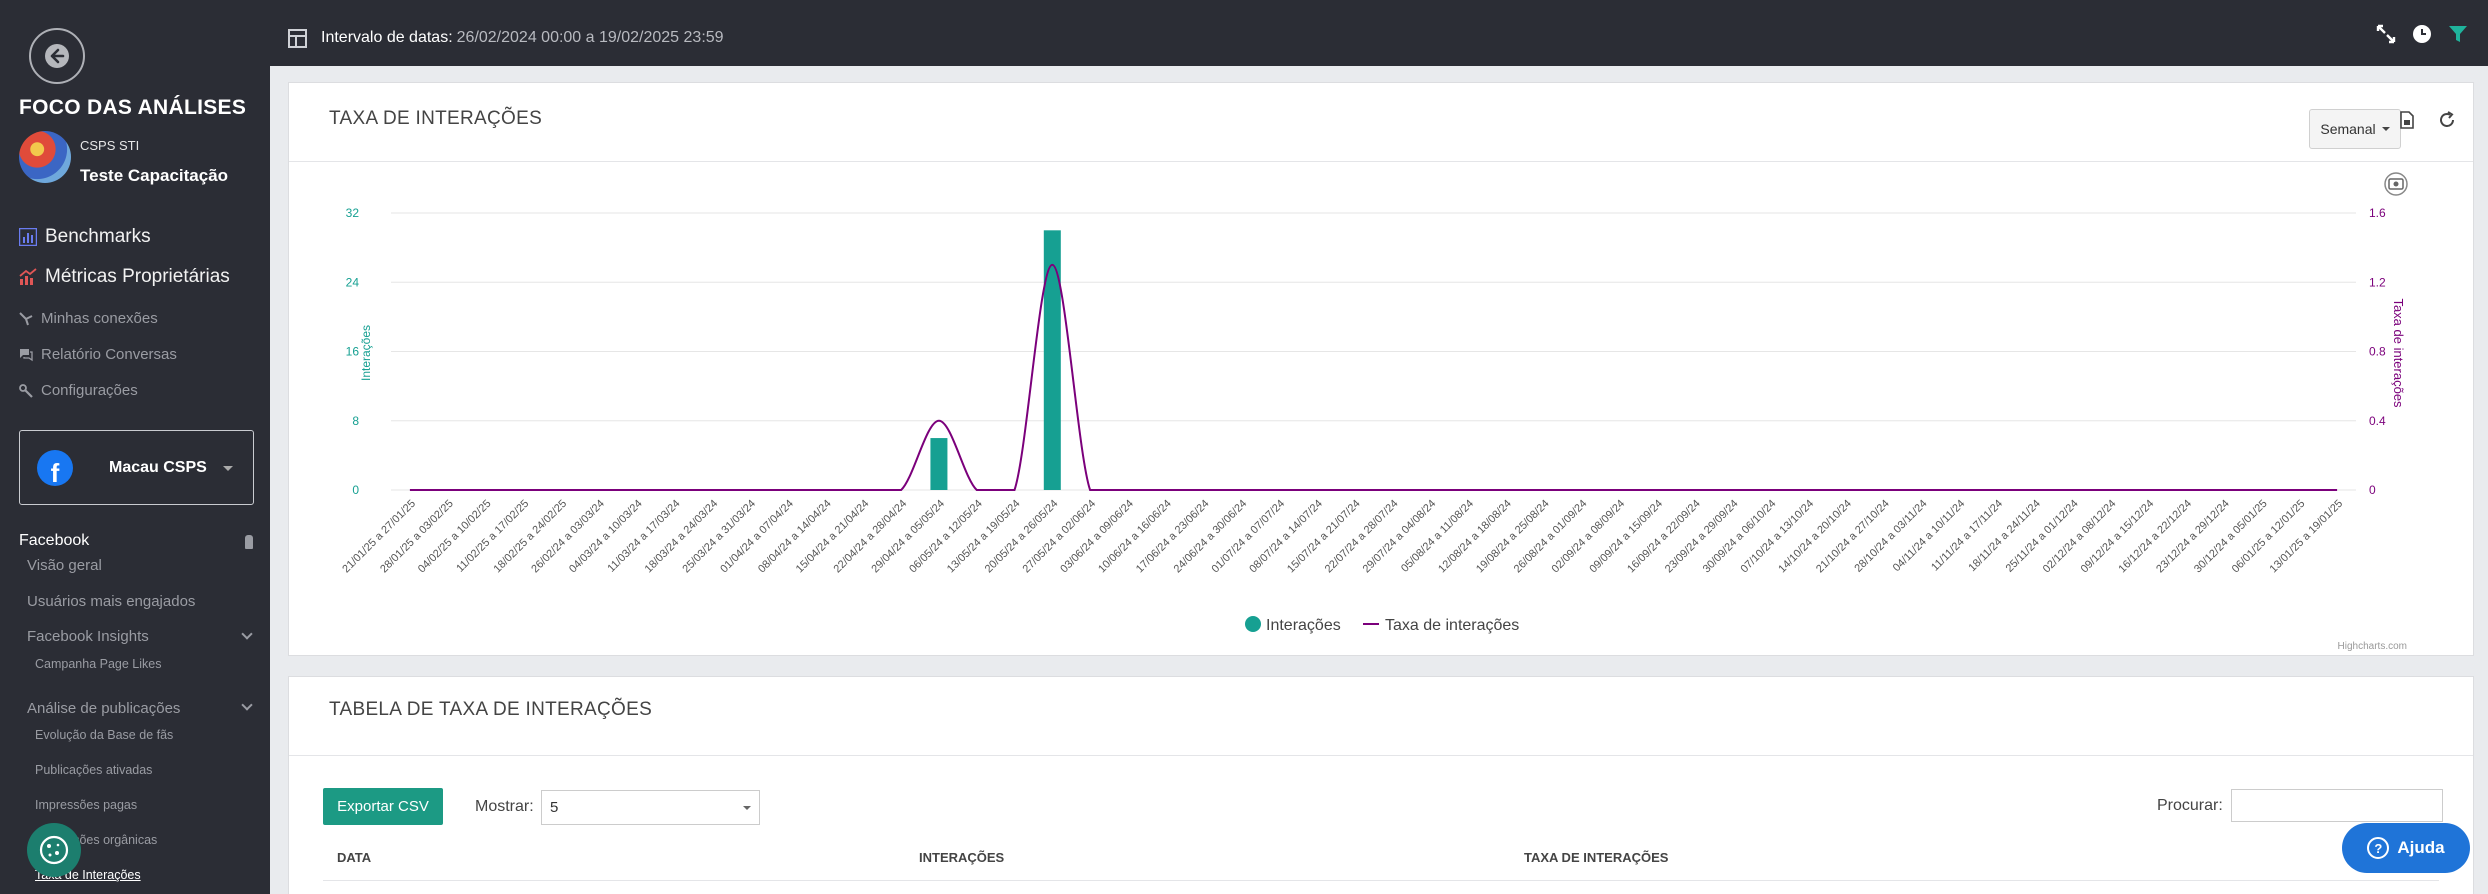 This screenshot has width=2488, height=894. What do you see at coordinates (1815, 537) in the screenshot?
I see `x-tick-label: 14/10/24 a 20/10/24` at bounding box center [1815, 537].